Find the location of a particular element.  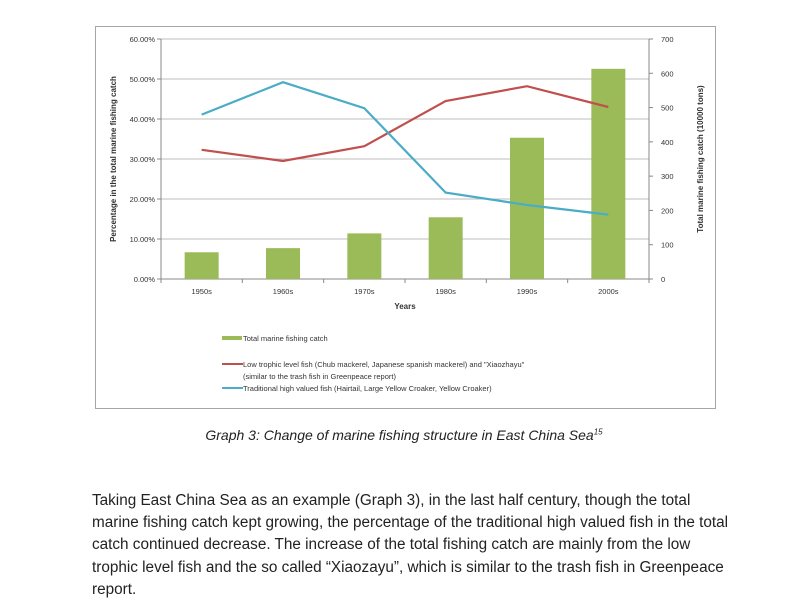

right-tick-label: 100 is located at coordinates (667, 245).